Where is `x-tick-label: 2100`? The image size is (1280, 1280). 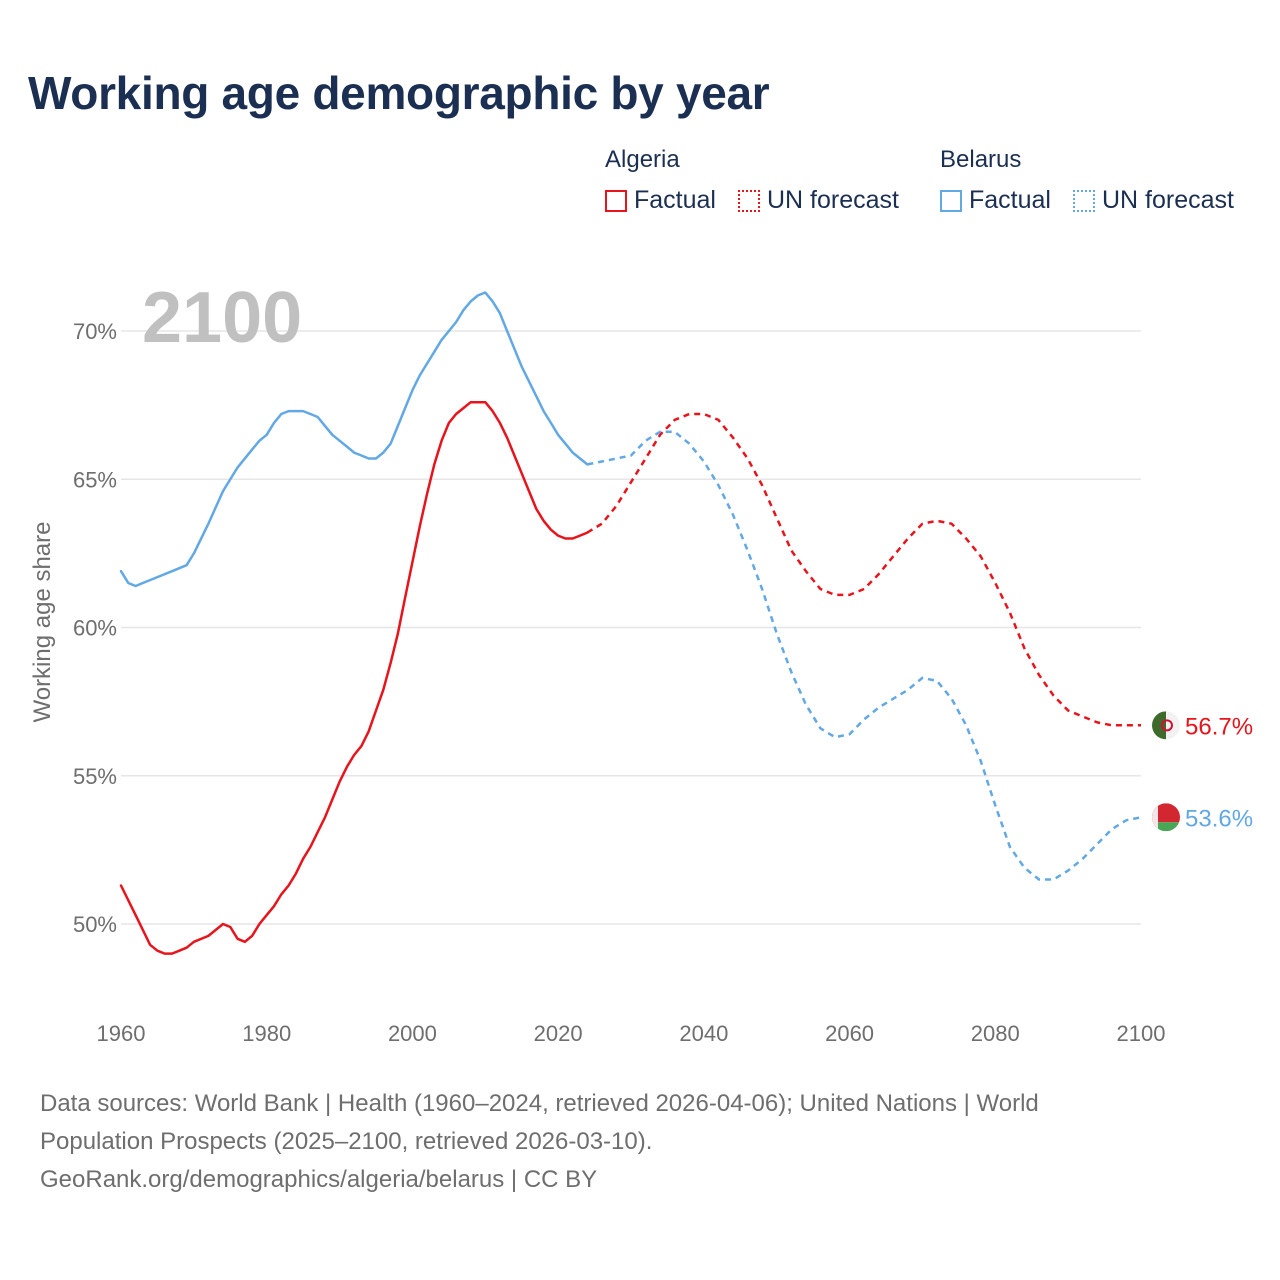
x-tick-label: 2100 is located at coordinates (1141, 1033).